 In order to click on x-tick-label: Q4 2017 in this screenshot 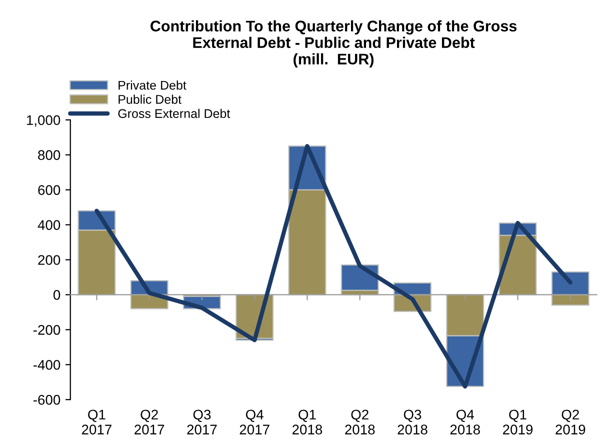, I will do `click(255, 422)`.